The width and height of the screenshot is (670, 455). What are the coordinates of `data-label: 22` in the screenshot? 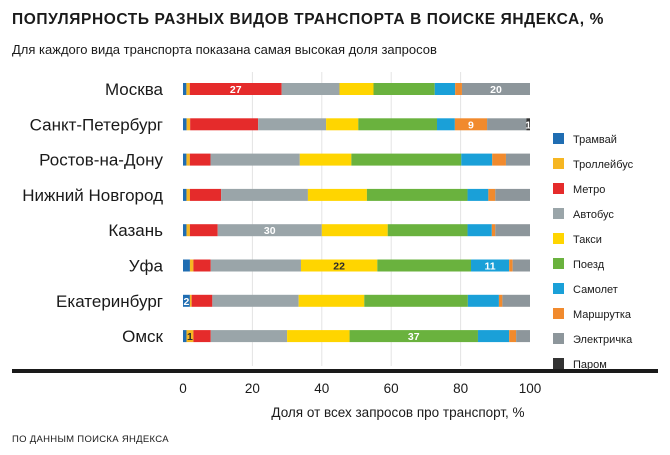 It's located at (339, 267).